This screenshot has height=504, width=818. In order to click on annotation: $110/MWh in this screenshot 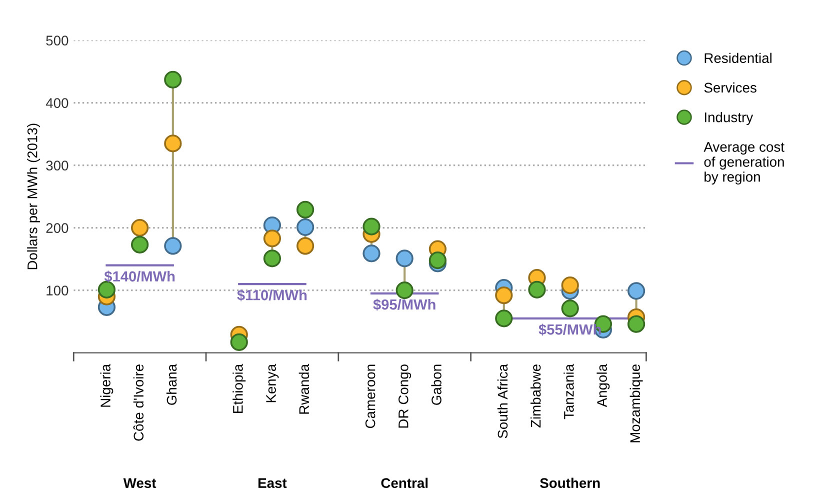, I will do `click(272, 295)`.